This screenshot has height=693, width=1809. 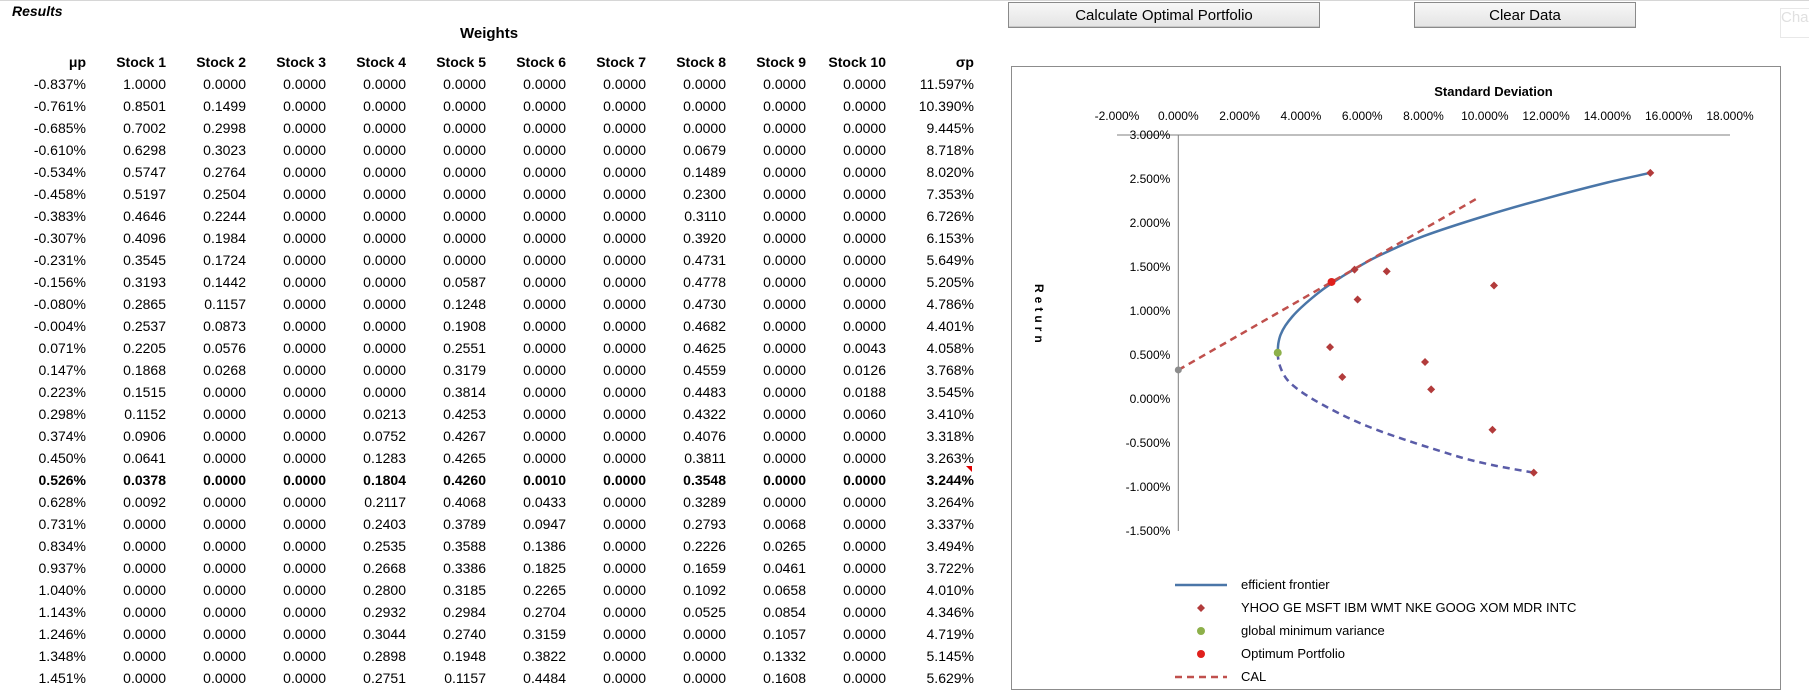 I want to click on table-cell: 0.2537, so click(x=144, y=326).